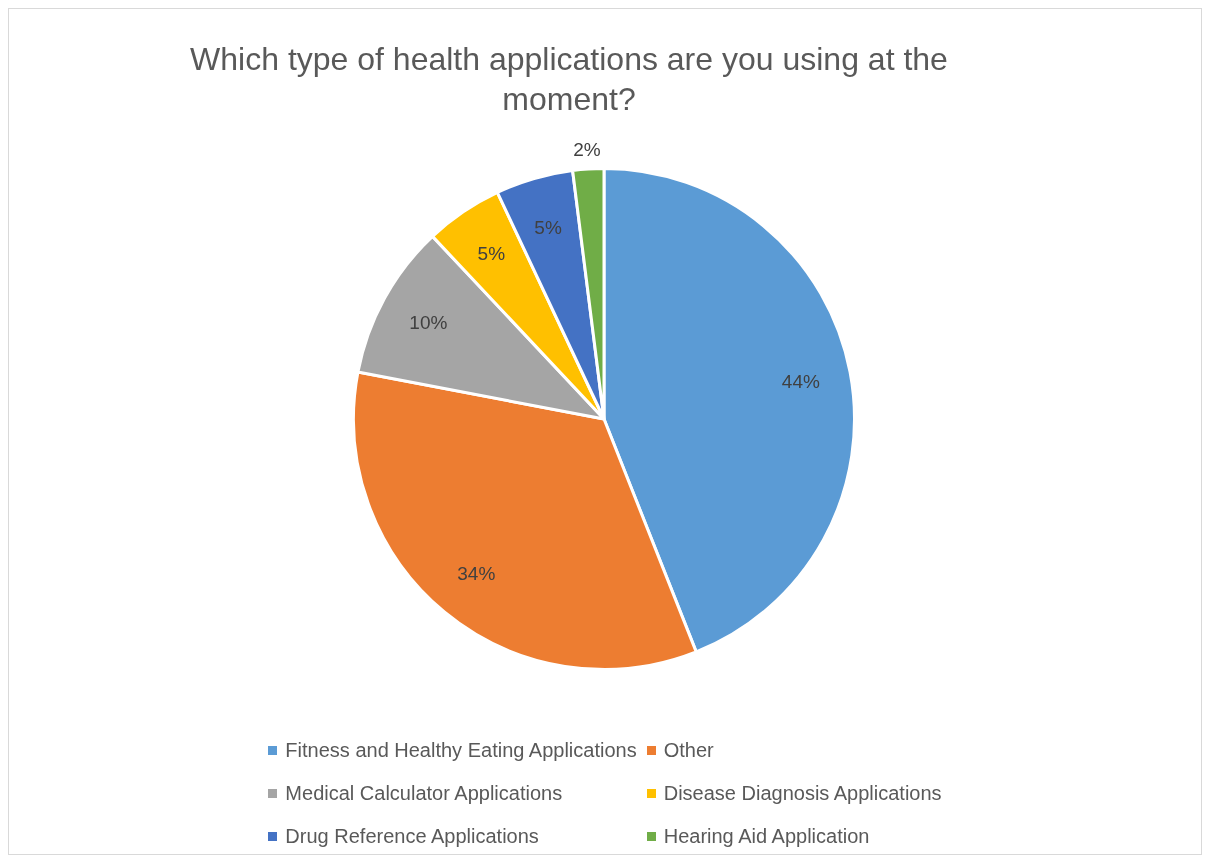 The width and height of the screenshot is (1212, 865). Describe the element at coordinates (424, 793) in the screenshot. I see `legend-label: Medical Calculator Applications` at that location.